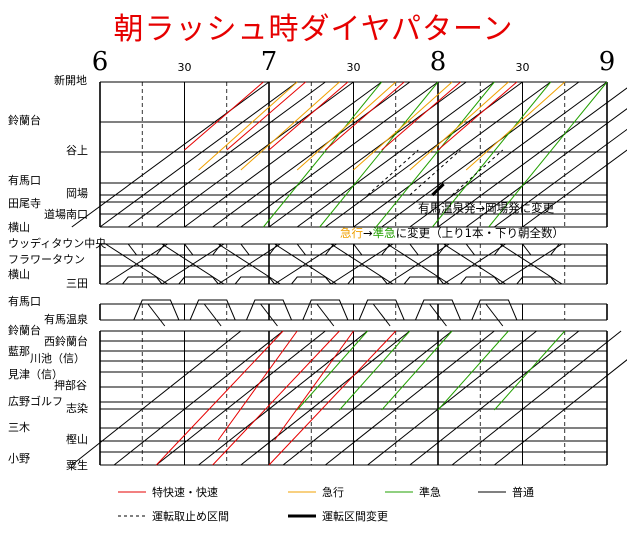 This screenshot has width=627, height=540. I want to click on station-label: 田尾寺, so click(24, 203).